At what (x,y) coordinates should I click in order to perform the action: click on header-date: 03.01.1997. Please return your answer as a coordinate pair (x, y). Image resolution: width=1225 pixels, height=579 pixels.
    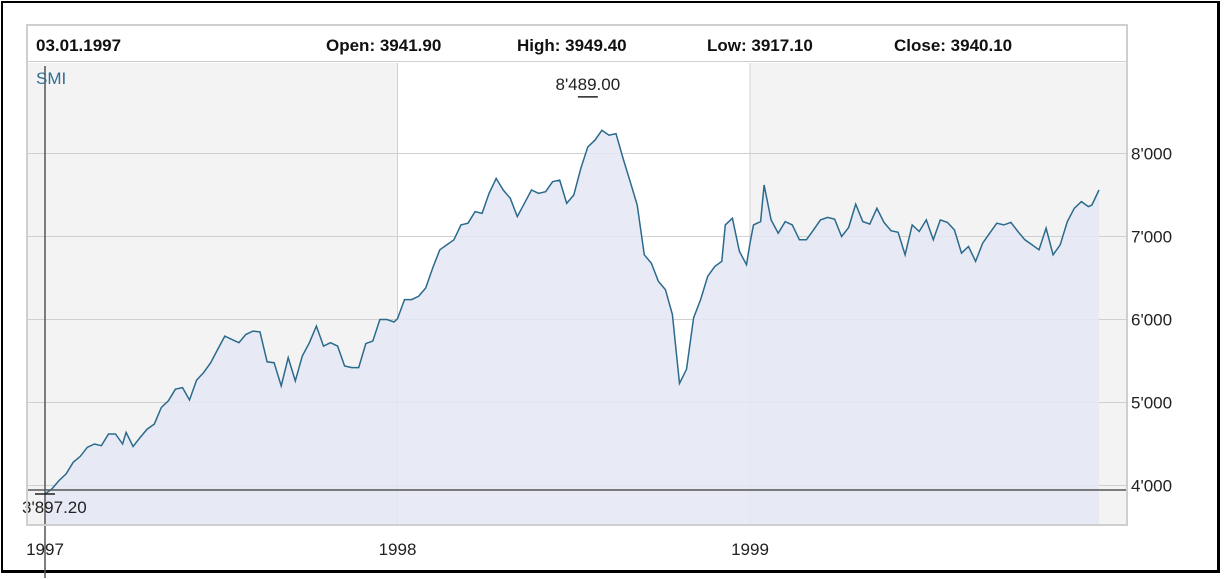
    Looking at the image, I should click on (79, 45).